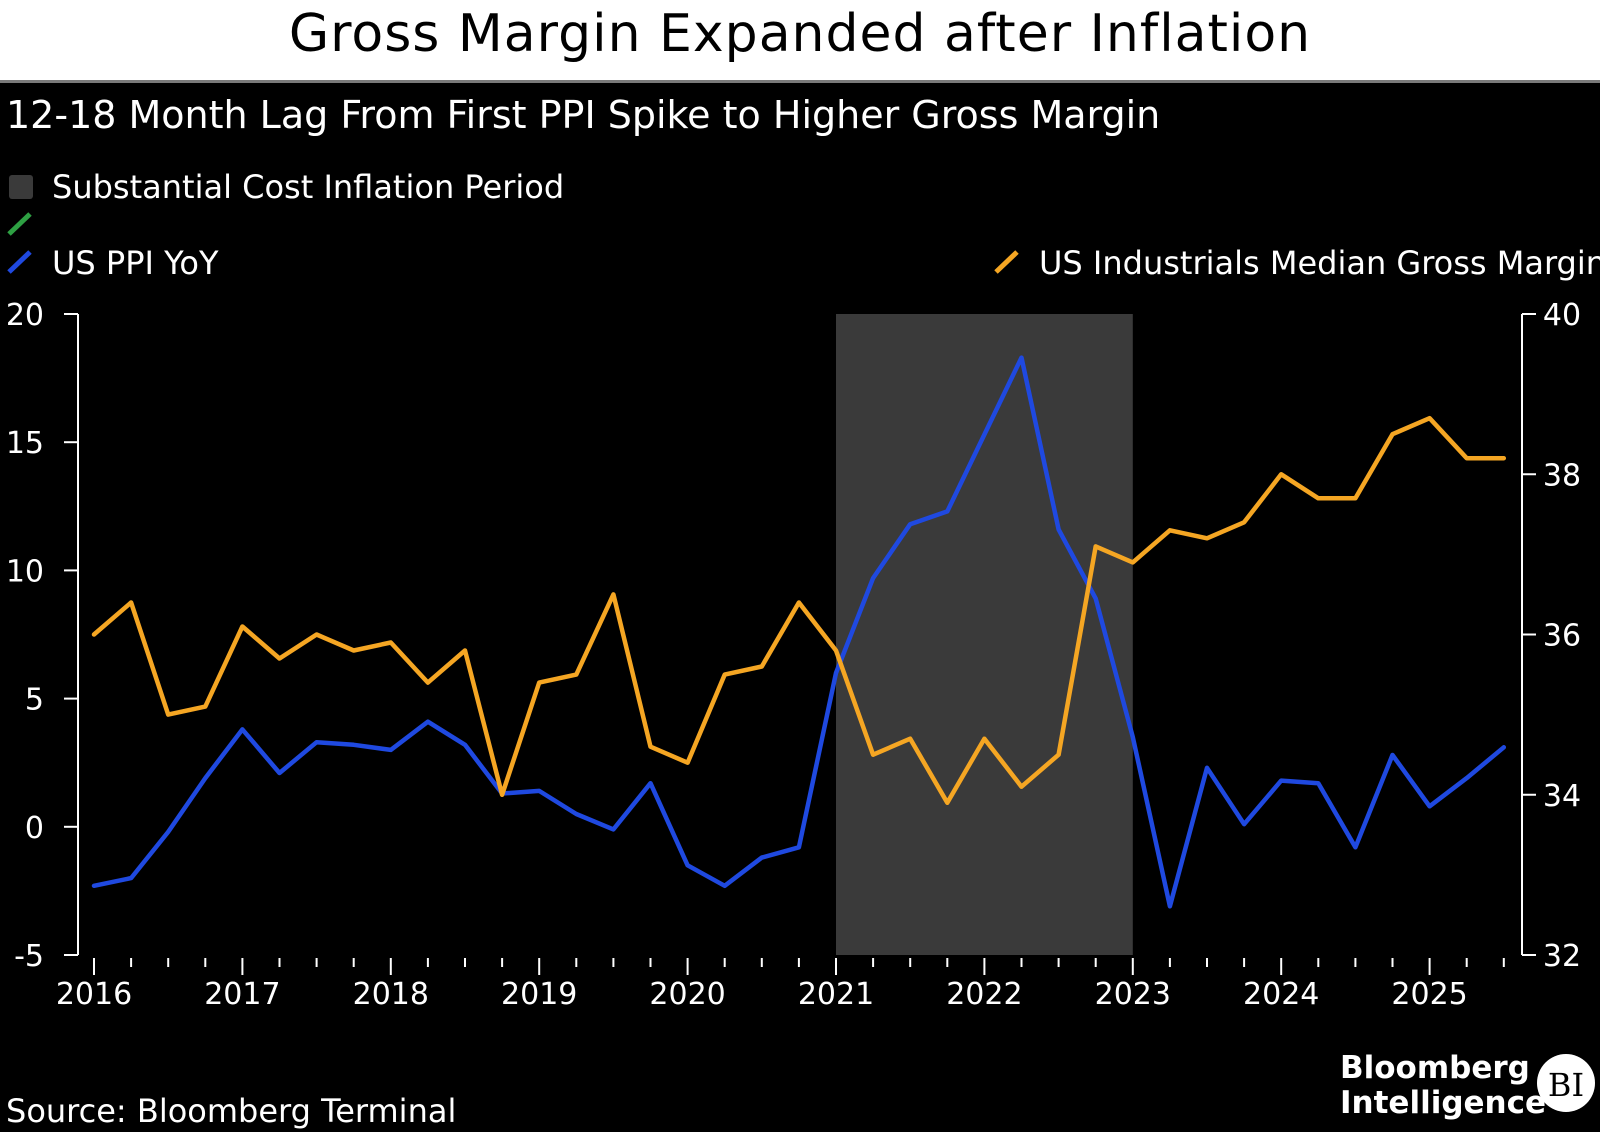 Image resolution: width=1600 pixels, height=1132 pixels. I want to click on x-tick-label: 2023, so click(1133, 994).